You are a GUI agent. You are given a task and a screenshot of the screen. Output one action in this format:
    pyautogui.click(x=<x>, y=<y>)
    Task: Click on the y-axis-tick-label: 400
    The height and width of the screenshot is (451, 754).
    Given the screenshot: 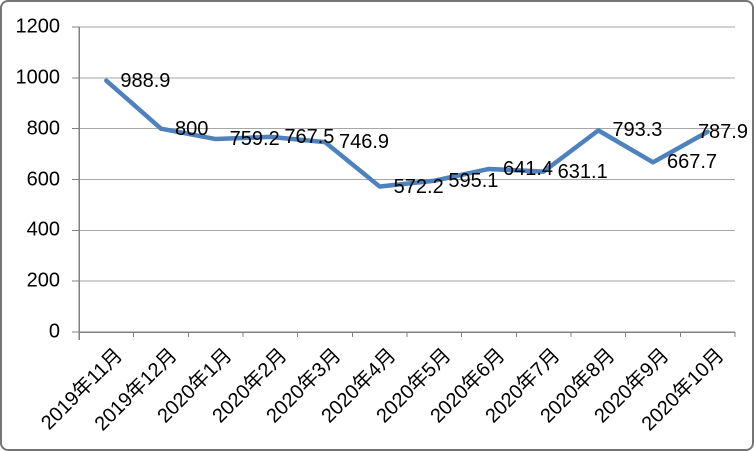 What is the action you would take?
    pyautogui.click(x=43, y=229)
    